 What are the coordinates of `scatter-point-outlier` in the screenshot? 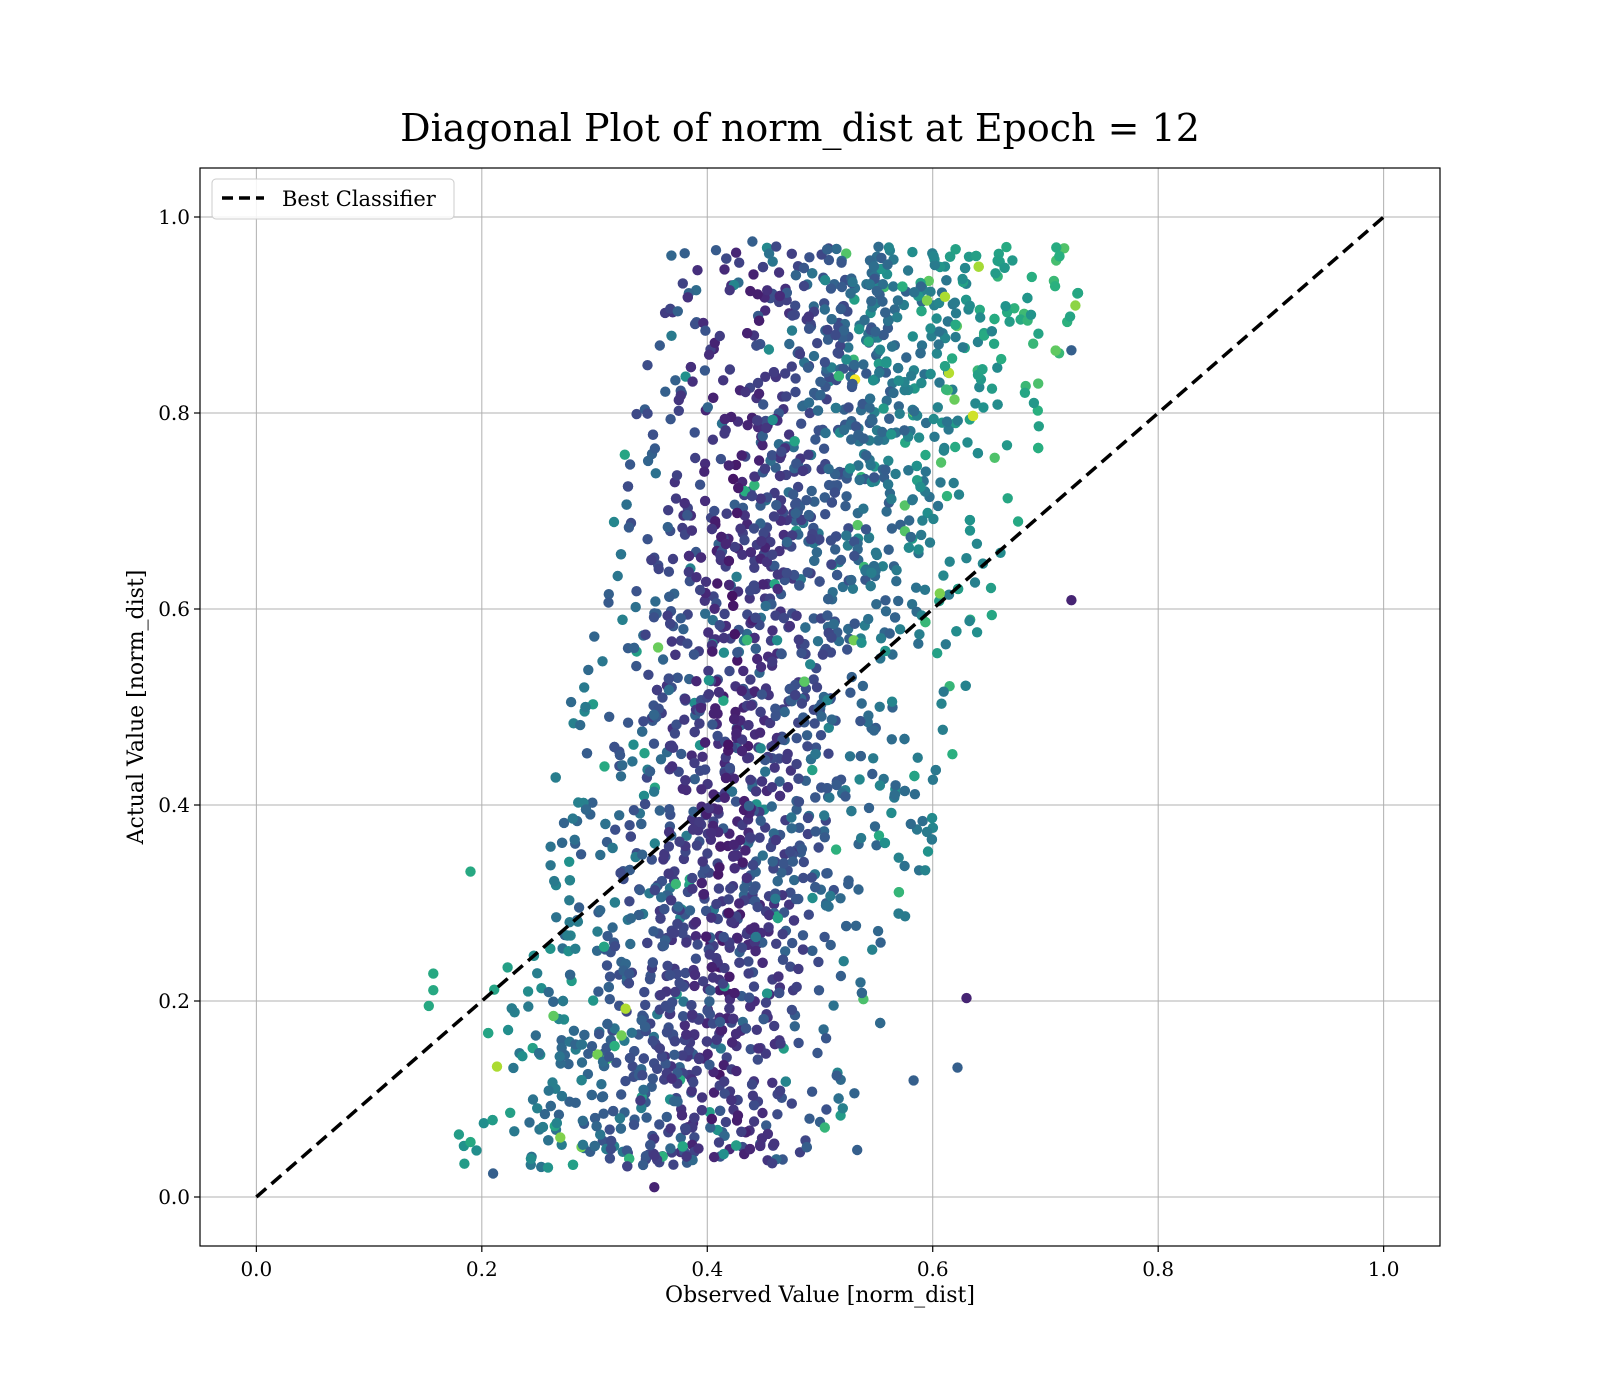 It's located at (957, 1067).